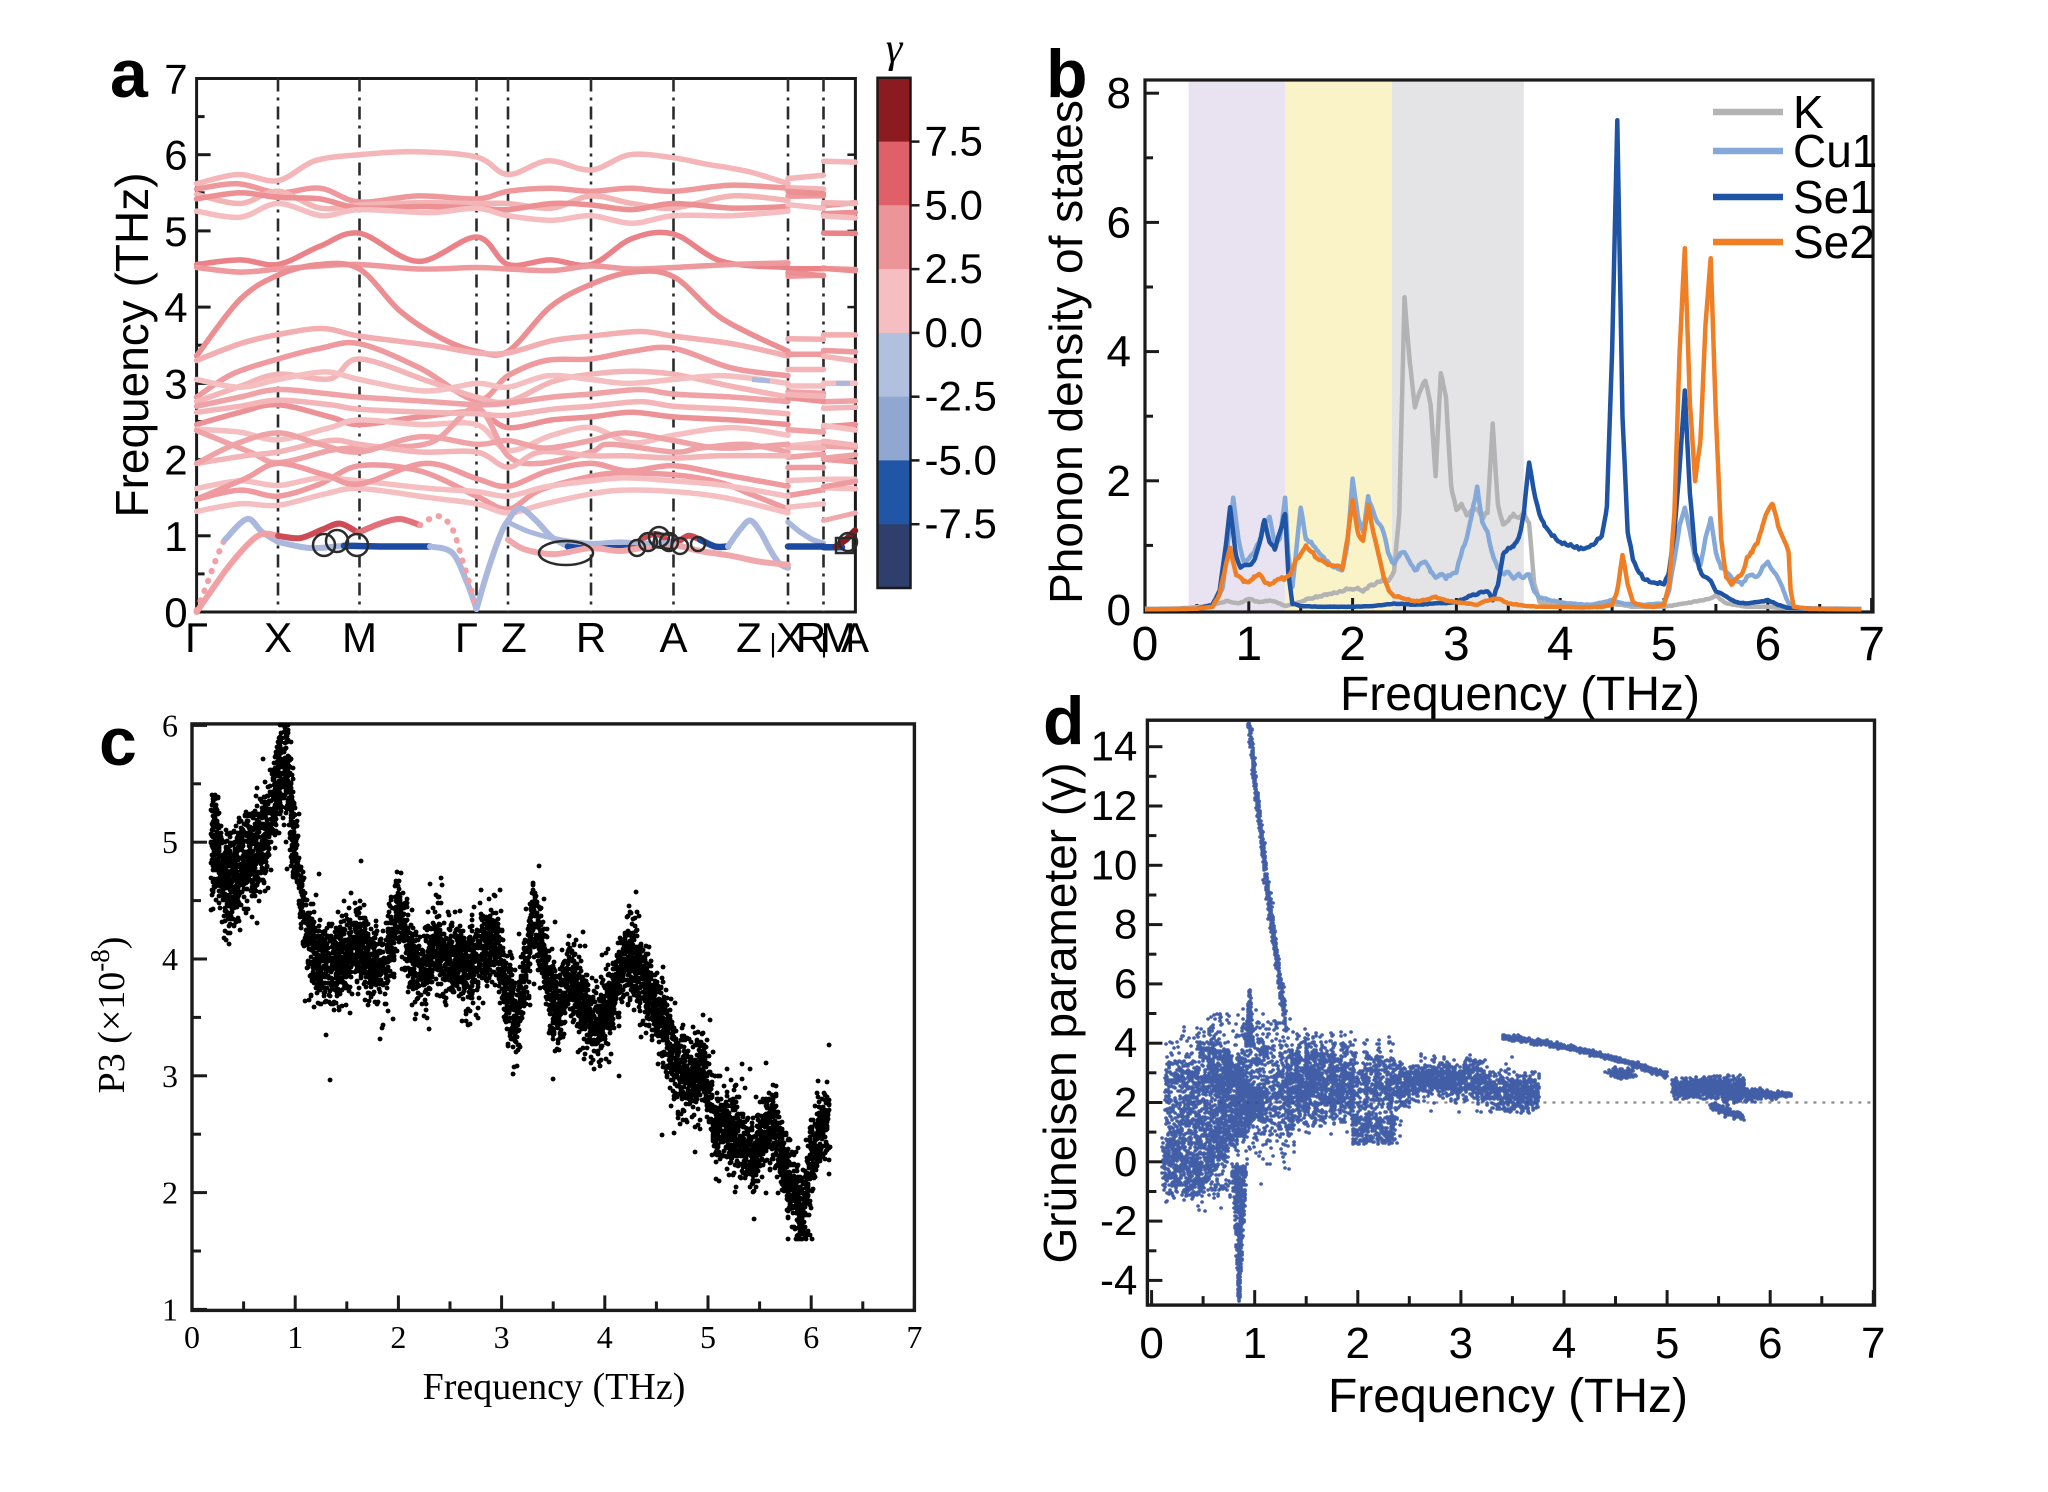 The width and height of the screenshot is (2048, 1492). Describe the element at coordinates (1835, 151) in the screenshot. I see `svg-text: Cu1` at that location.